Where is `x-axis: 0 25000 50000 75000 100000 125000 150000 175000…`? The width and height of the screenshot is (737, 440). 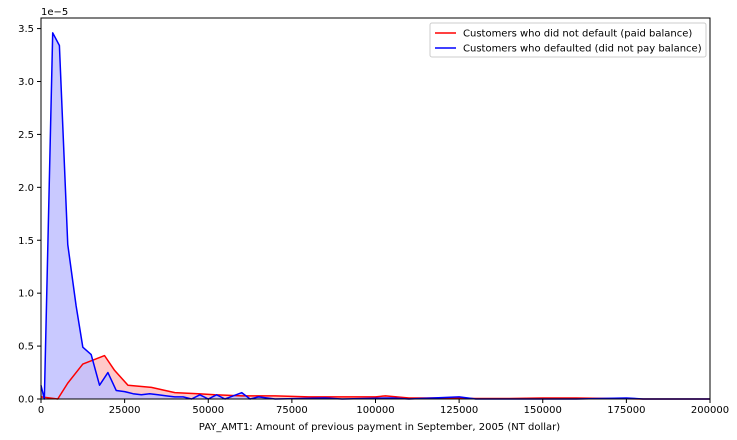 x-axis: 0 25000 50000 75000 100000 125000 150000 175000… is located at coordinates (383, 407).